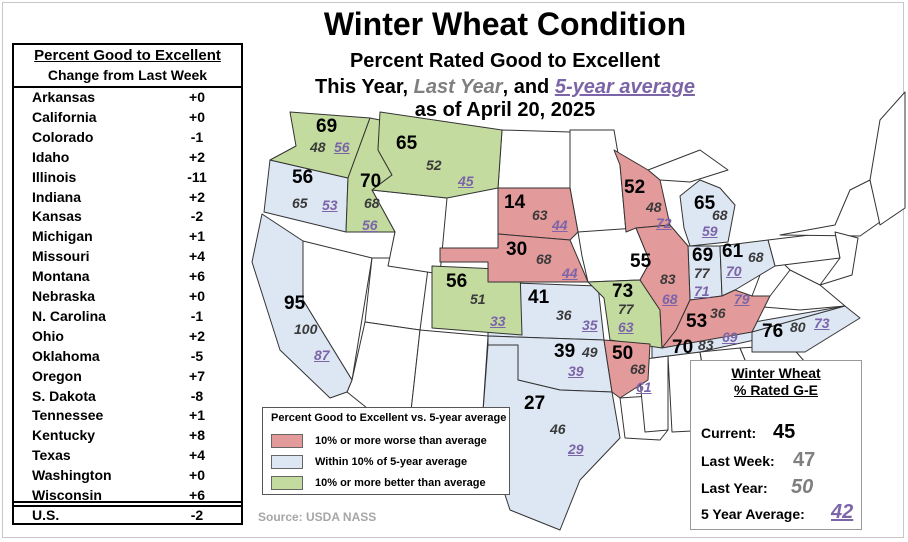  I want to click on state-change: -11, so click(197, 176).